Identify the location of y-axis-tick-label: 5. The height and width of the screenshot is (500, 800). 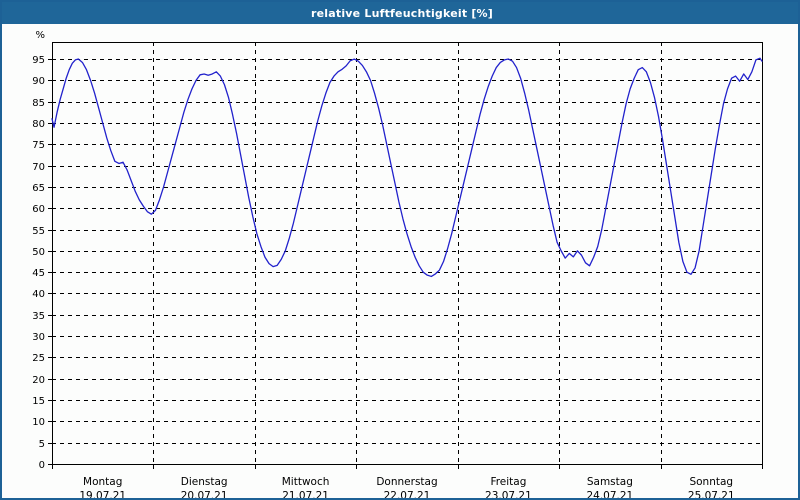
(42, 444).